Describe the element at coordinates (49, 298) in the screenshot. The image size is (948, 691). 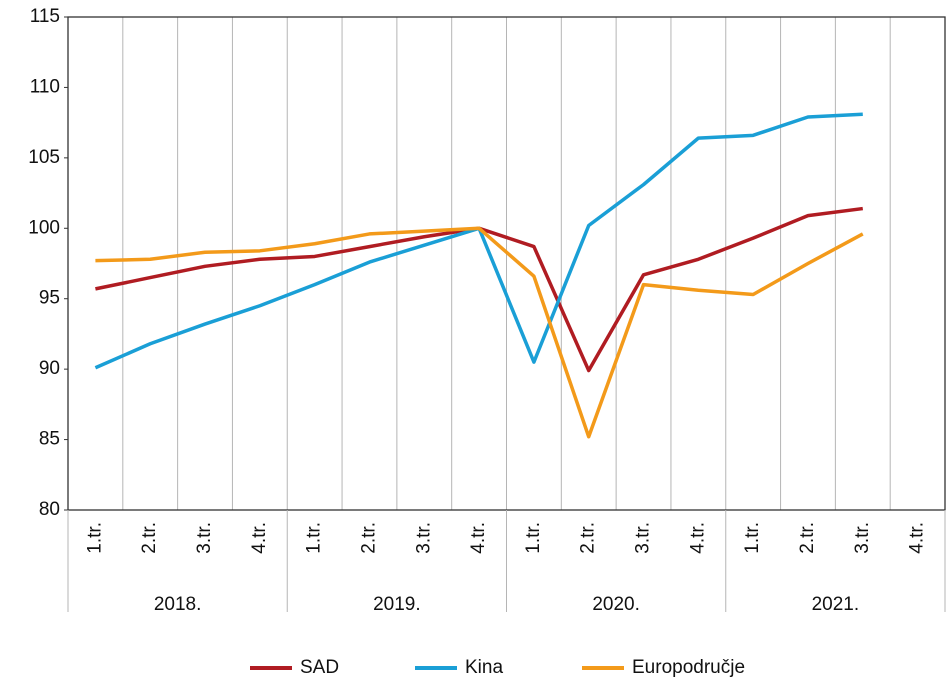
I see `y-tick-label: 95` at that location.